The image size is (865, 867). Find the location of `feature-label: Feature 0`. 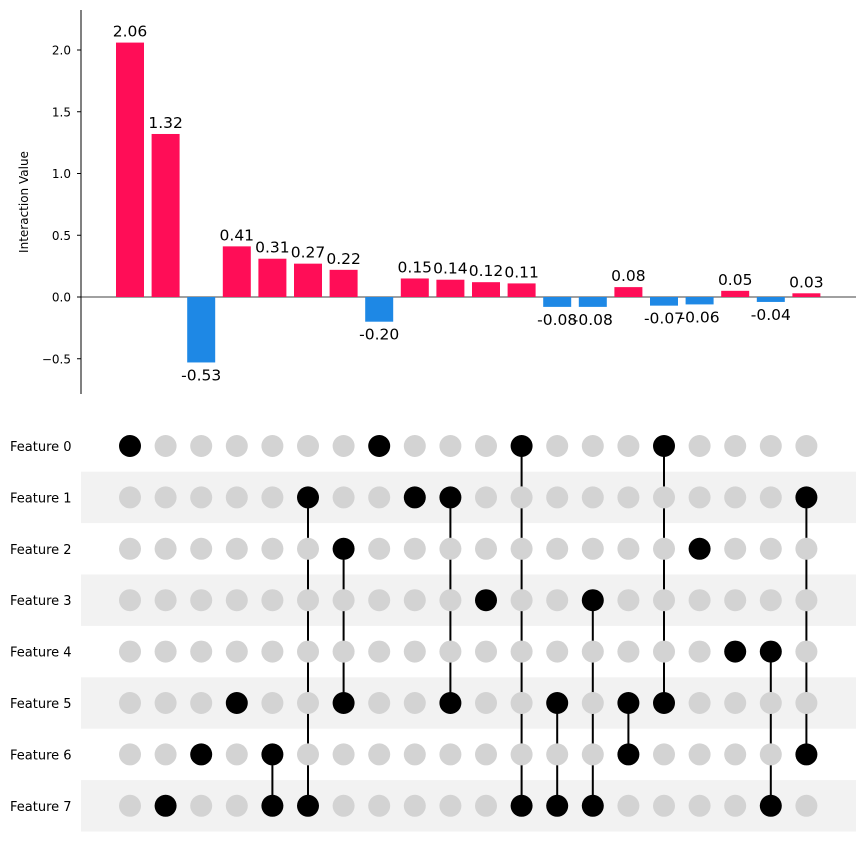

feature-label: Feature 0 is located at coordinates (41, 447).